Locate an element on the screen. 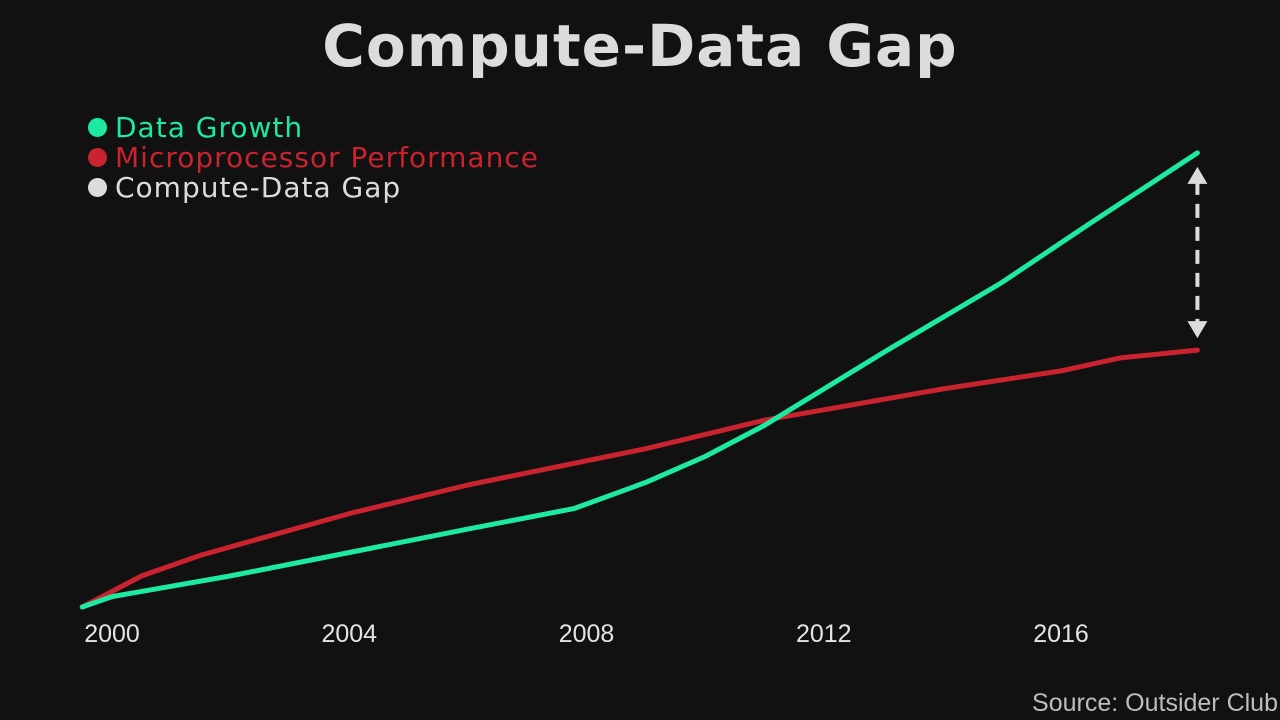  chart-title: Compute-Data Gap is located at coordinates (640, 46).